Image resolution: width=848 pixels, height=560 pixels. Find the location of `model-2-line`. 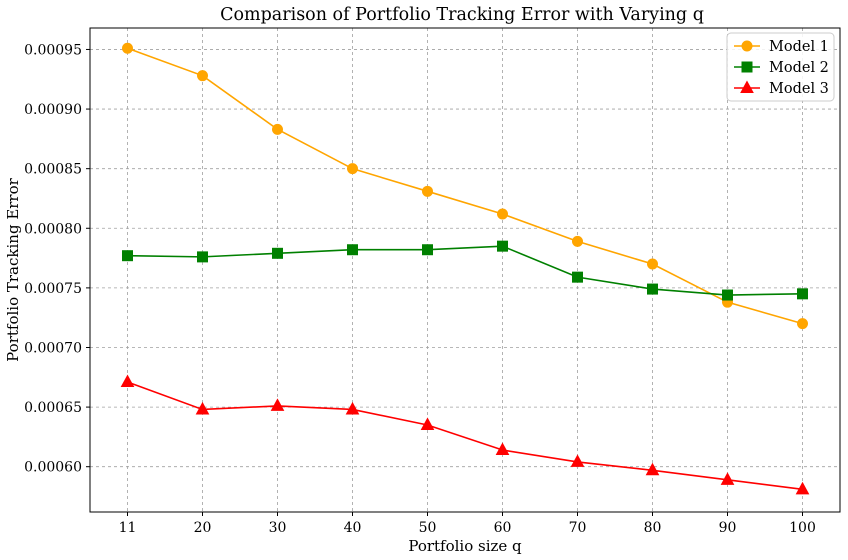

model-2-line is located at coordinates (465, 270).